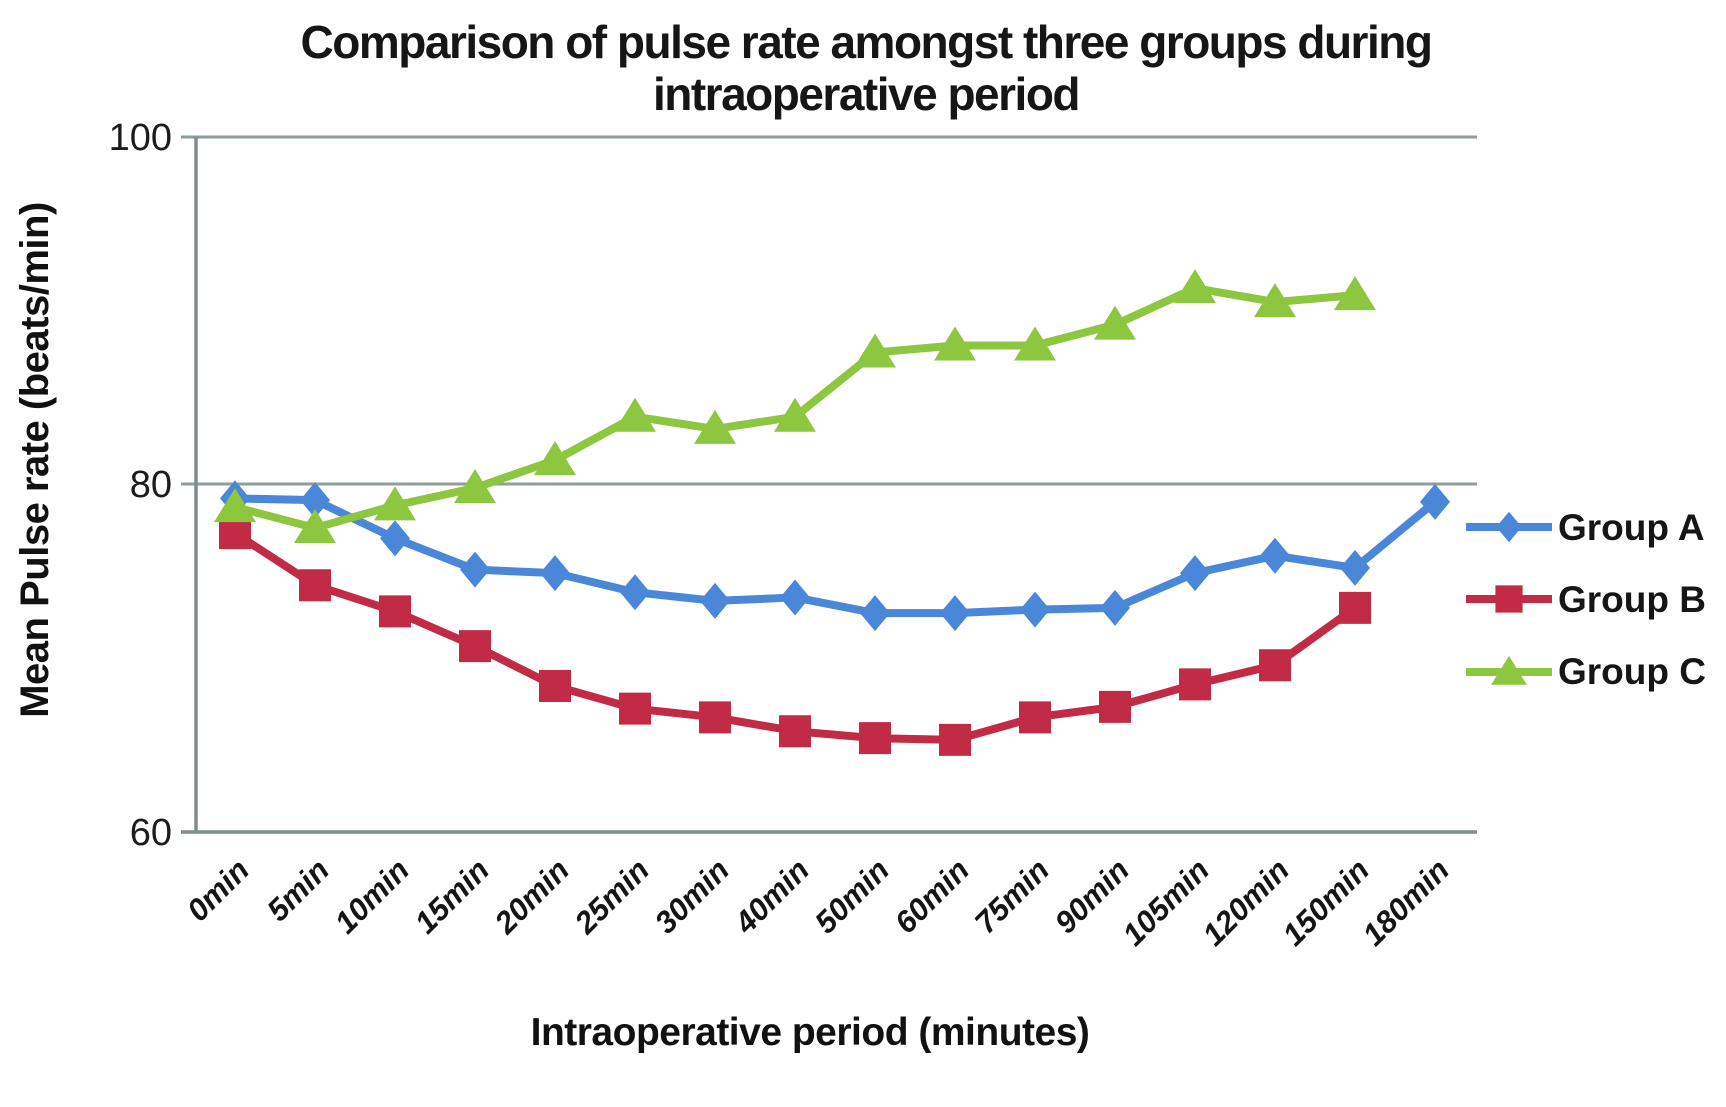  What do you see at coordinates (875, 613) in the screenshot?
I see `marker-group-a-50min` at bounding box center [875, 613].